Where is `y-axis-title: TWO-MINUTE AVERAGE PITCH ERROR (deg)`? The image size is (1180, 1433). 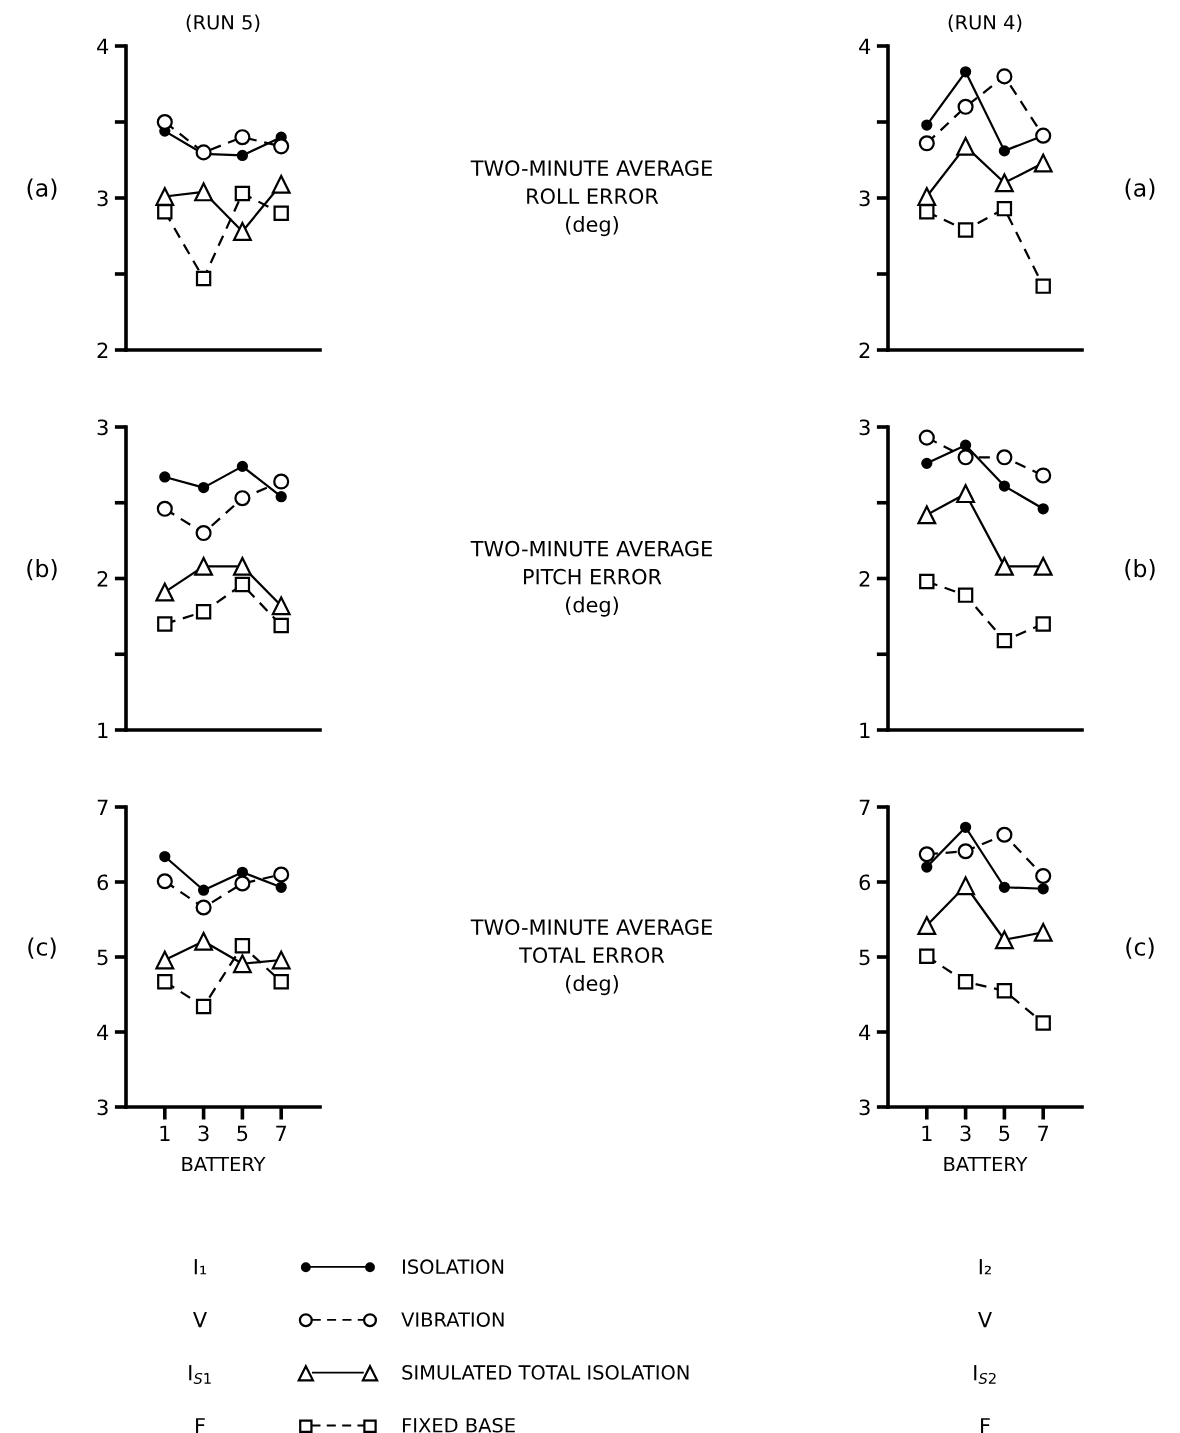
y-axis-title: TWO-MINUTE AVERAGE PITCH ERROR (deg) is located at coordinates (591, 578).